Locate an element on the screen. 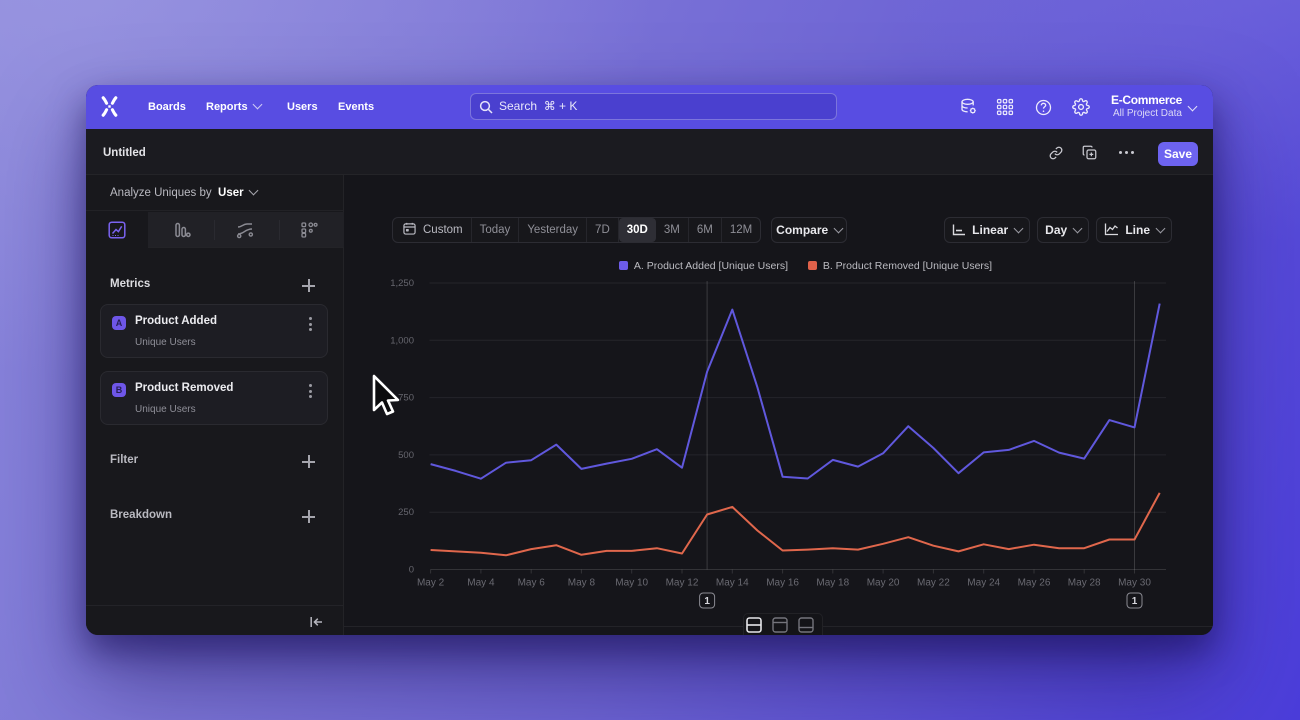 Image resolution: width=1300 pixels, height=720 pixels. svg-text: May 20 is located at coordinates (883, 583).